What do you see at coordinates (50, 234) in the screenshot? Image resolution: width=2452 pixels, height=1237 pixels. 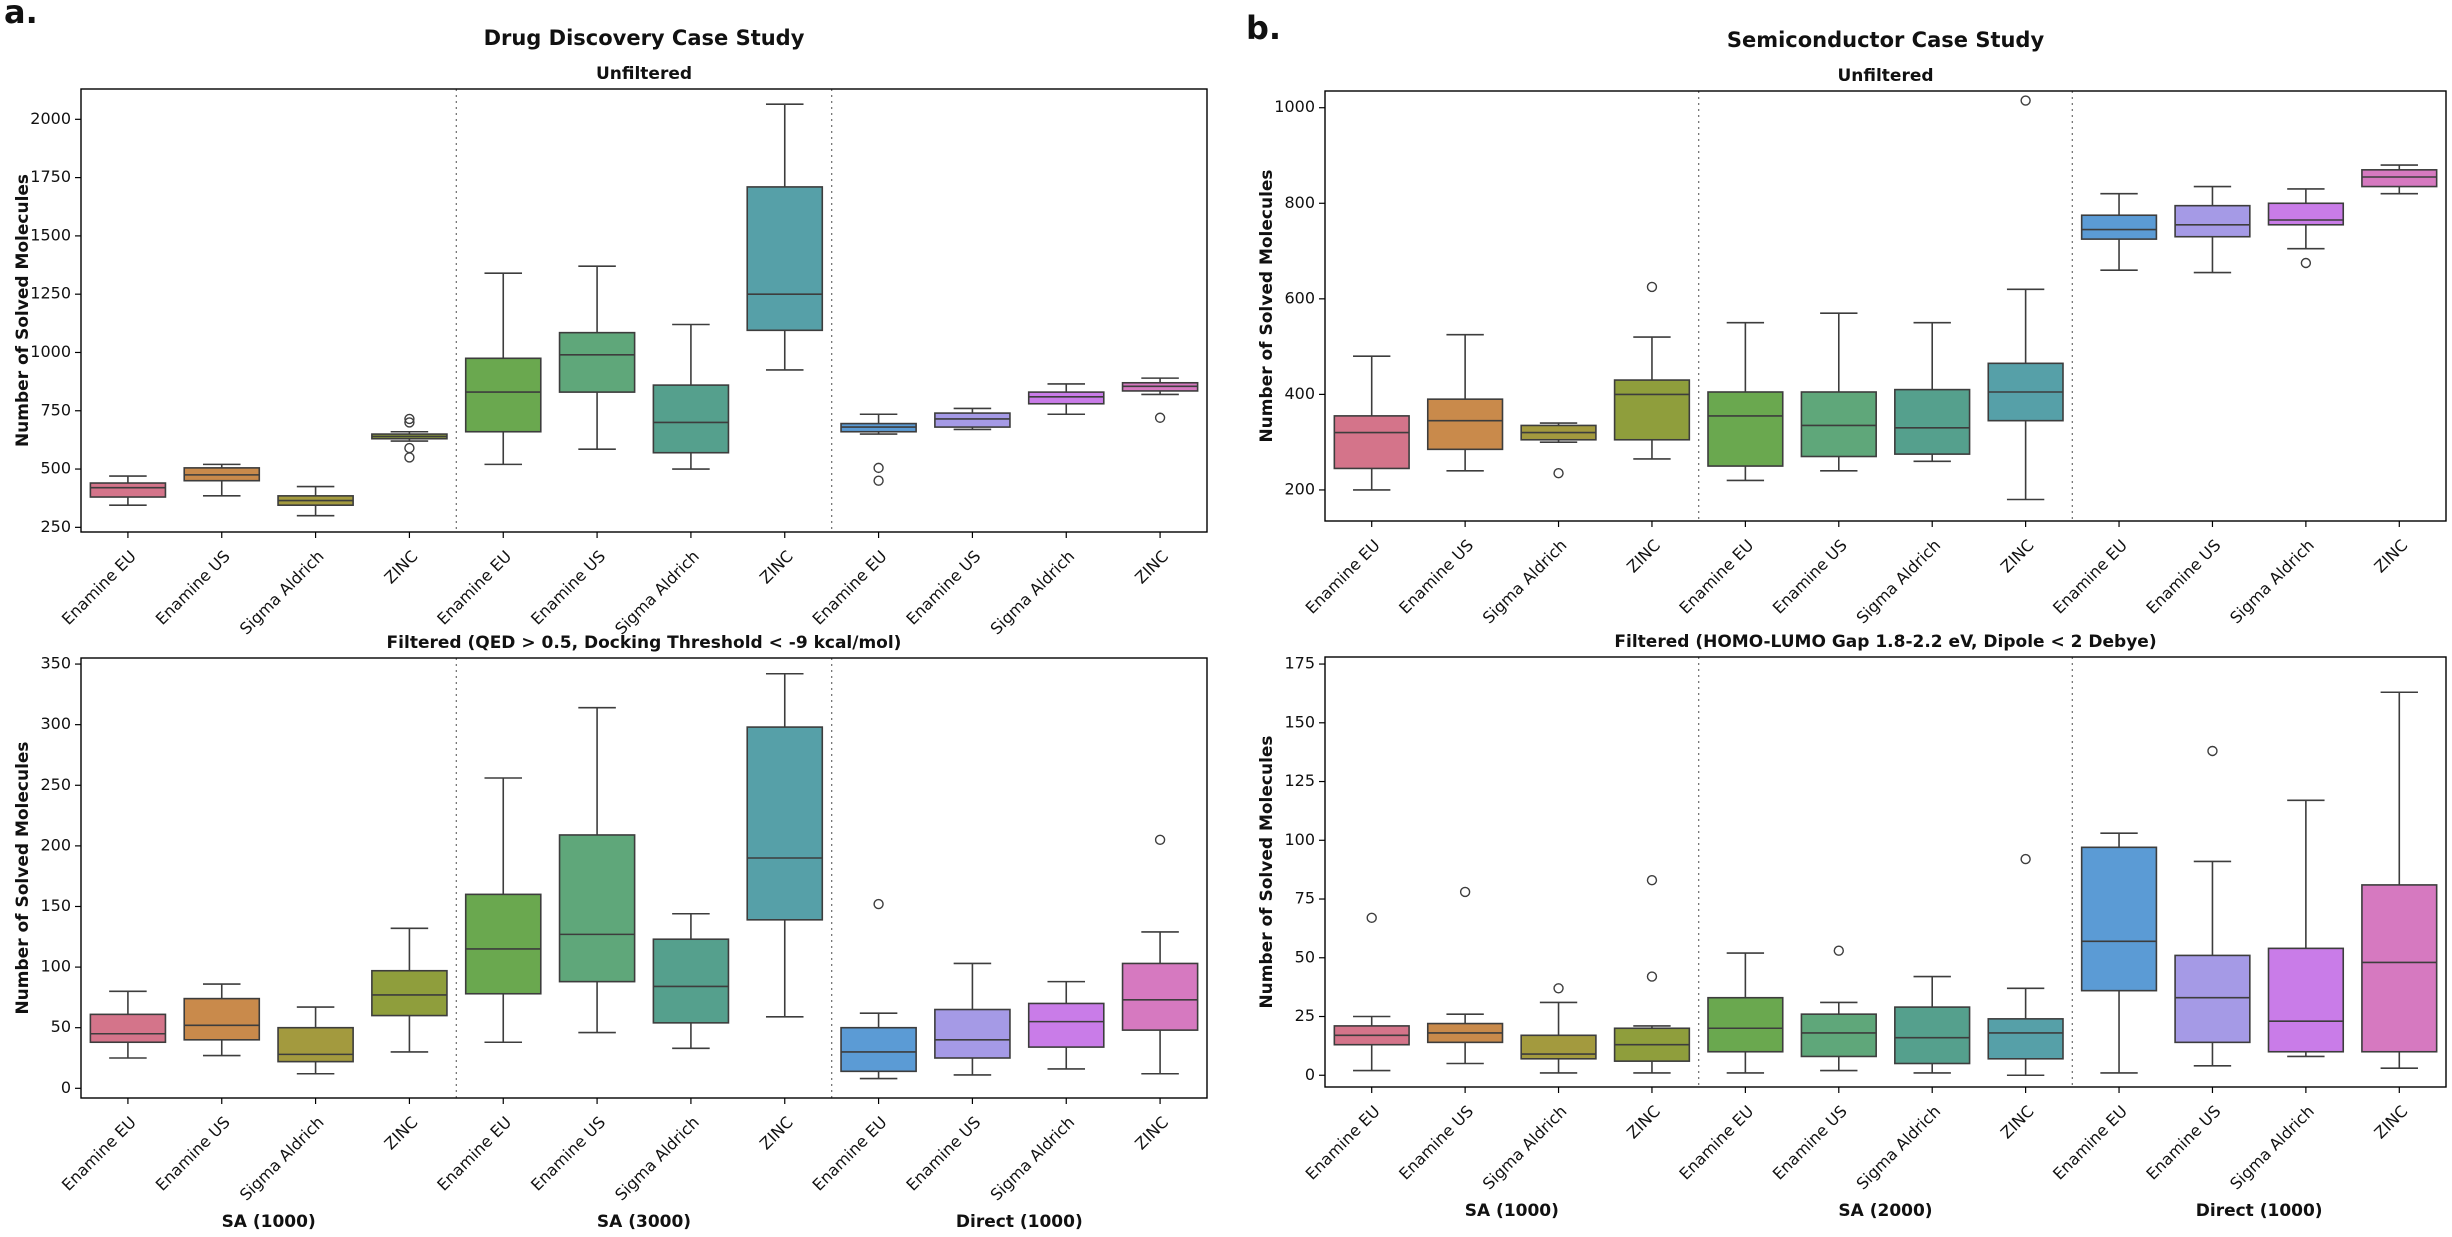 I see `y-tick-label: 1500` at bounding box center [50, 234].